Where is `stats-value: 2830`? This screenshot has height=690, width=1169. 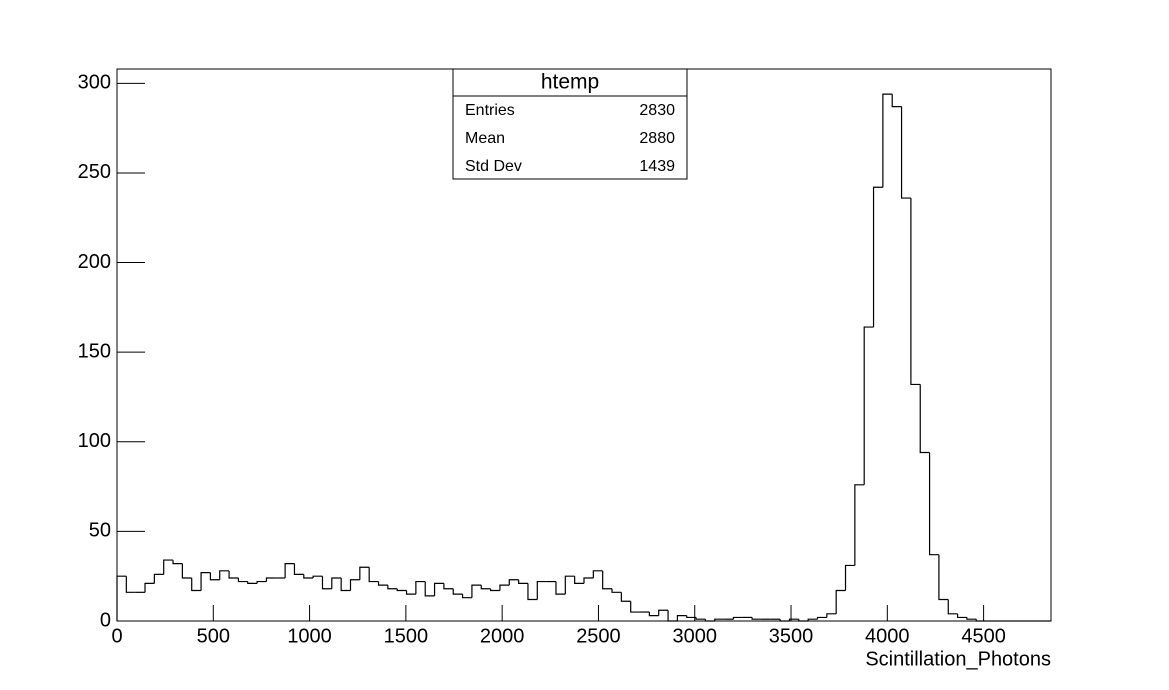
stats-value: 2830 is located at coordinates (657, 110).